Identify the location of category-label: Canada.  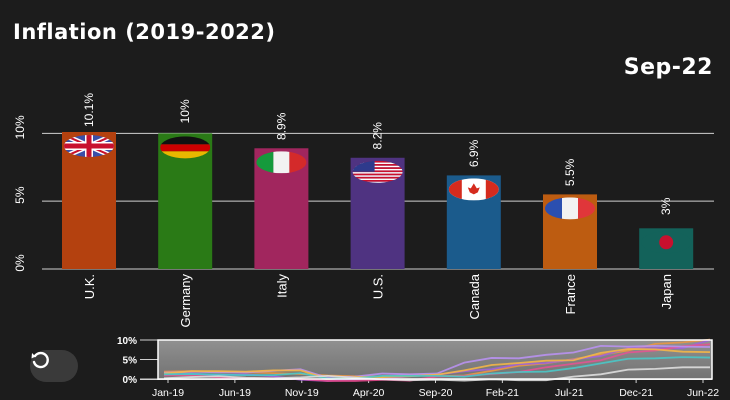
(474, 296).